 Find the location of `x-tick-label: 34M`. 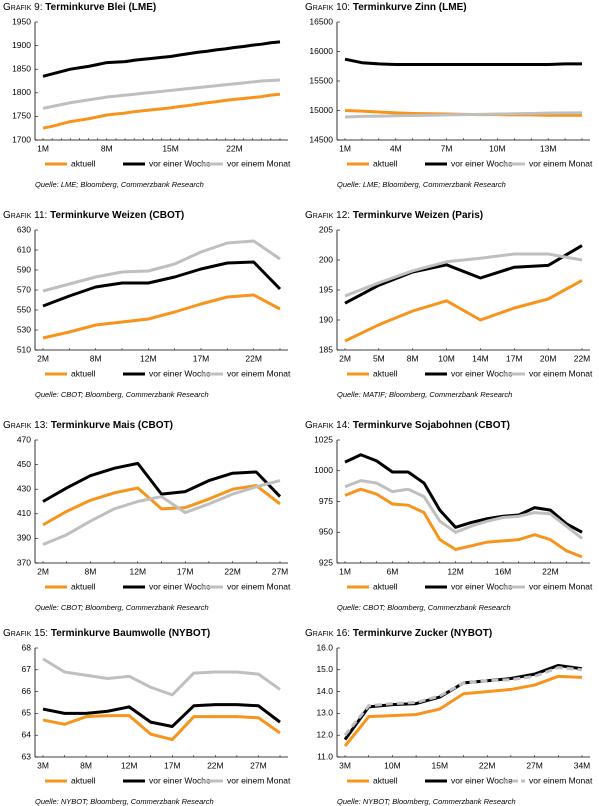

x-tick-label: 34M is located at coordinates (582, 765).